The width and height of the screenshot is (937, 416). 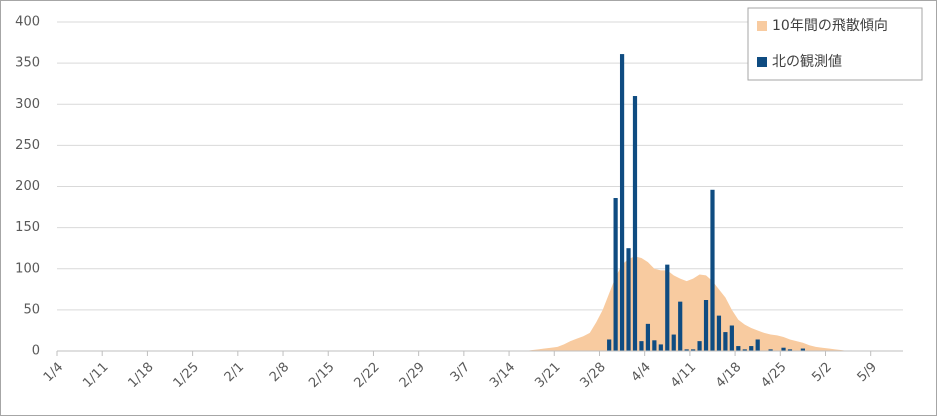 What do you see at coordinates (27, 227) in the screenshot?
I see `y-tick-label: 150` at bounding box center [27, 227].